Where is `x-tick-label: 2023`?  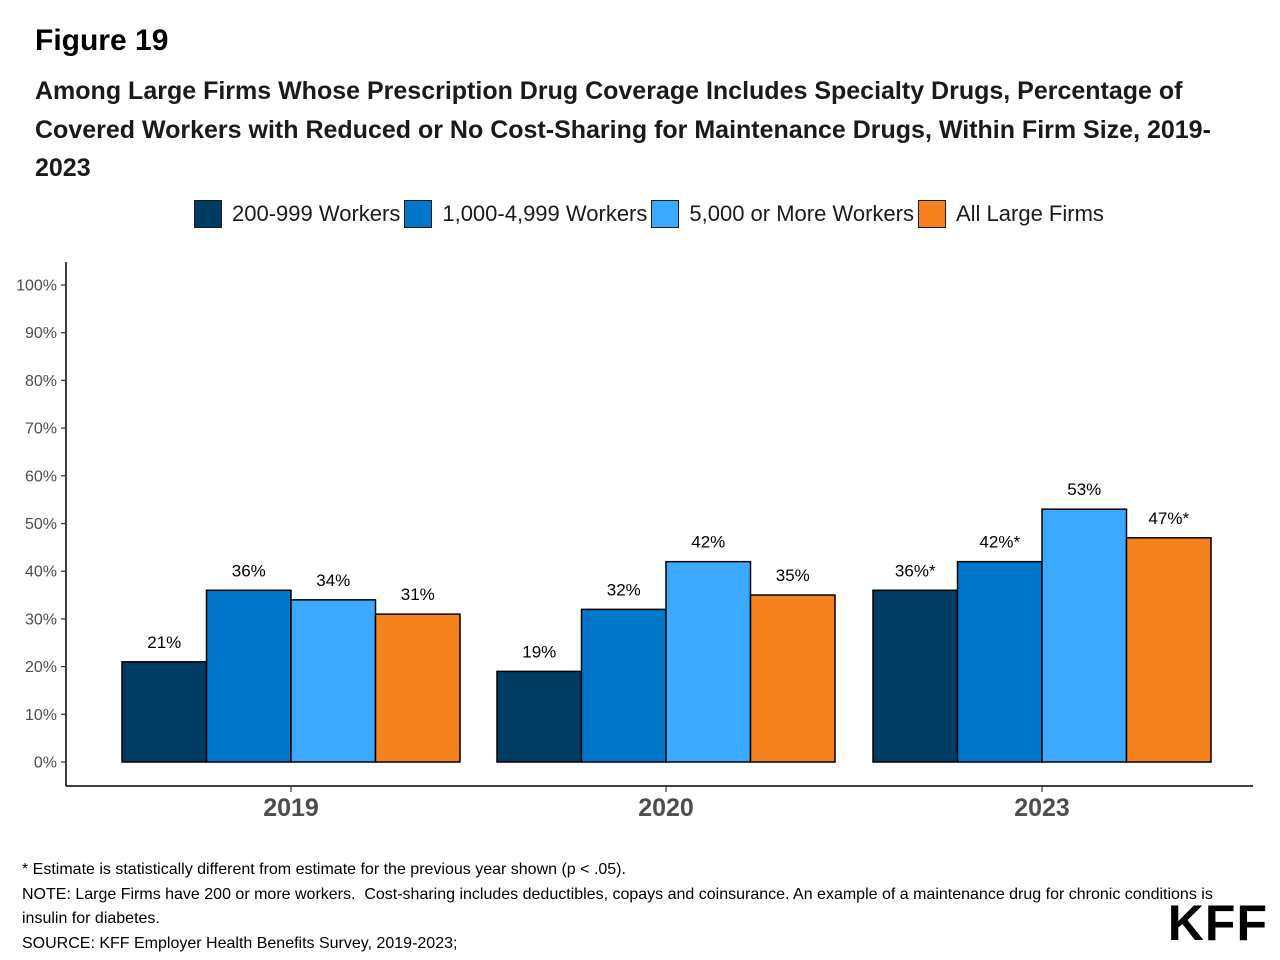
x-tick-label: 2023 is located at coordinates (1042, 808).